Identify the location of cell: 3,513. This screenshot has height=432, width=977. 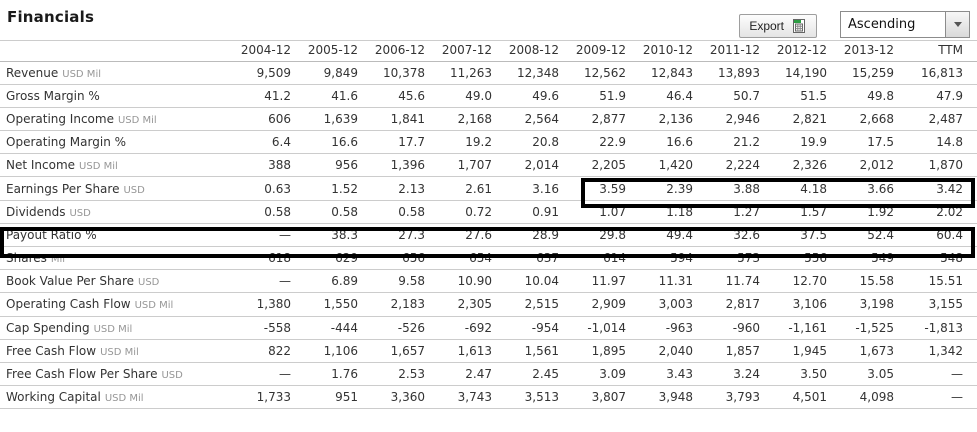
(539, 397).